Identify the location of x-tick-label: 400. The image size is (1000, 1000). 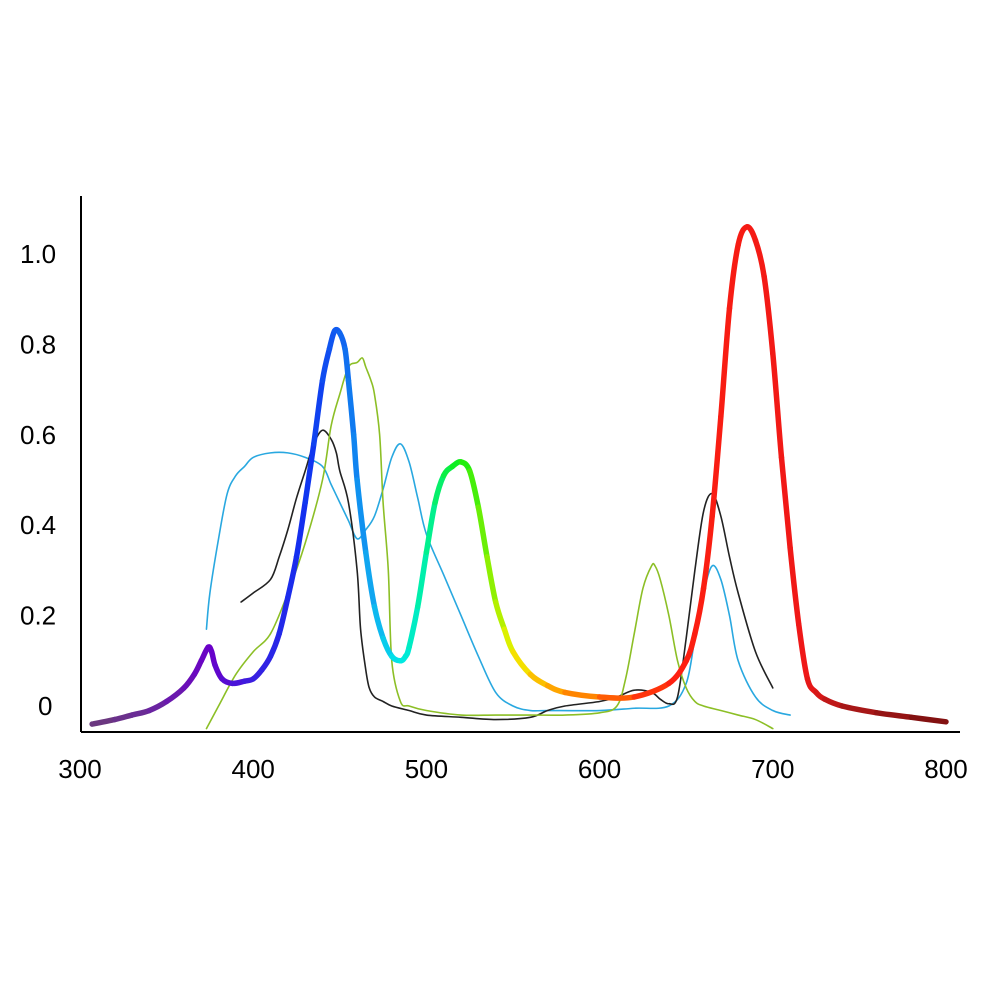
(253, 769).